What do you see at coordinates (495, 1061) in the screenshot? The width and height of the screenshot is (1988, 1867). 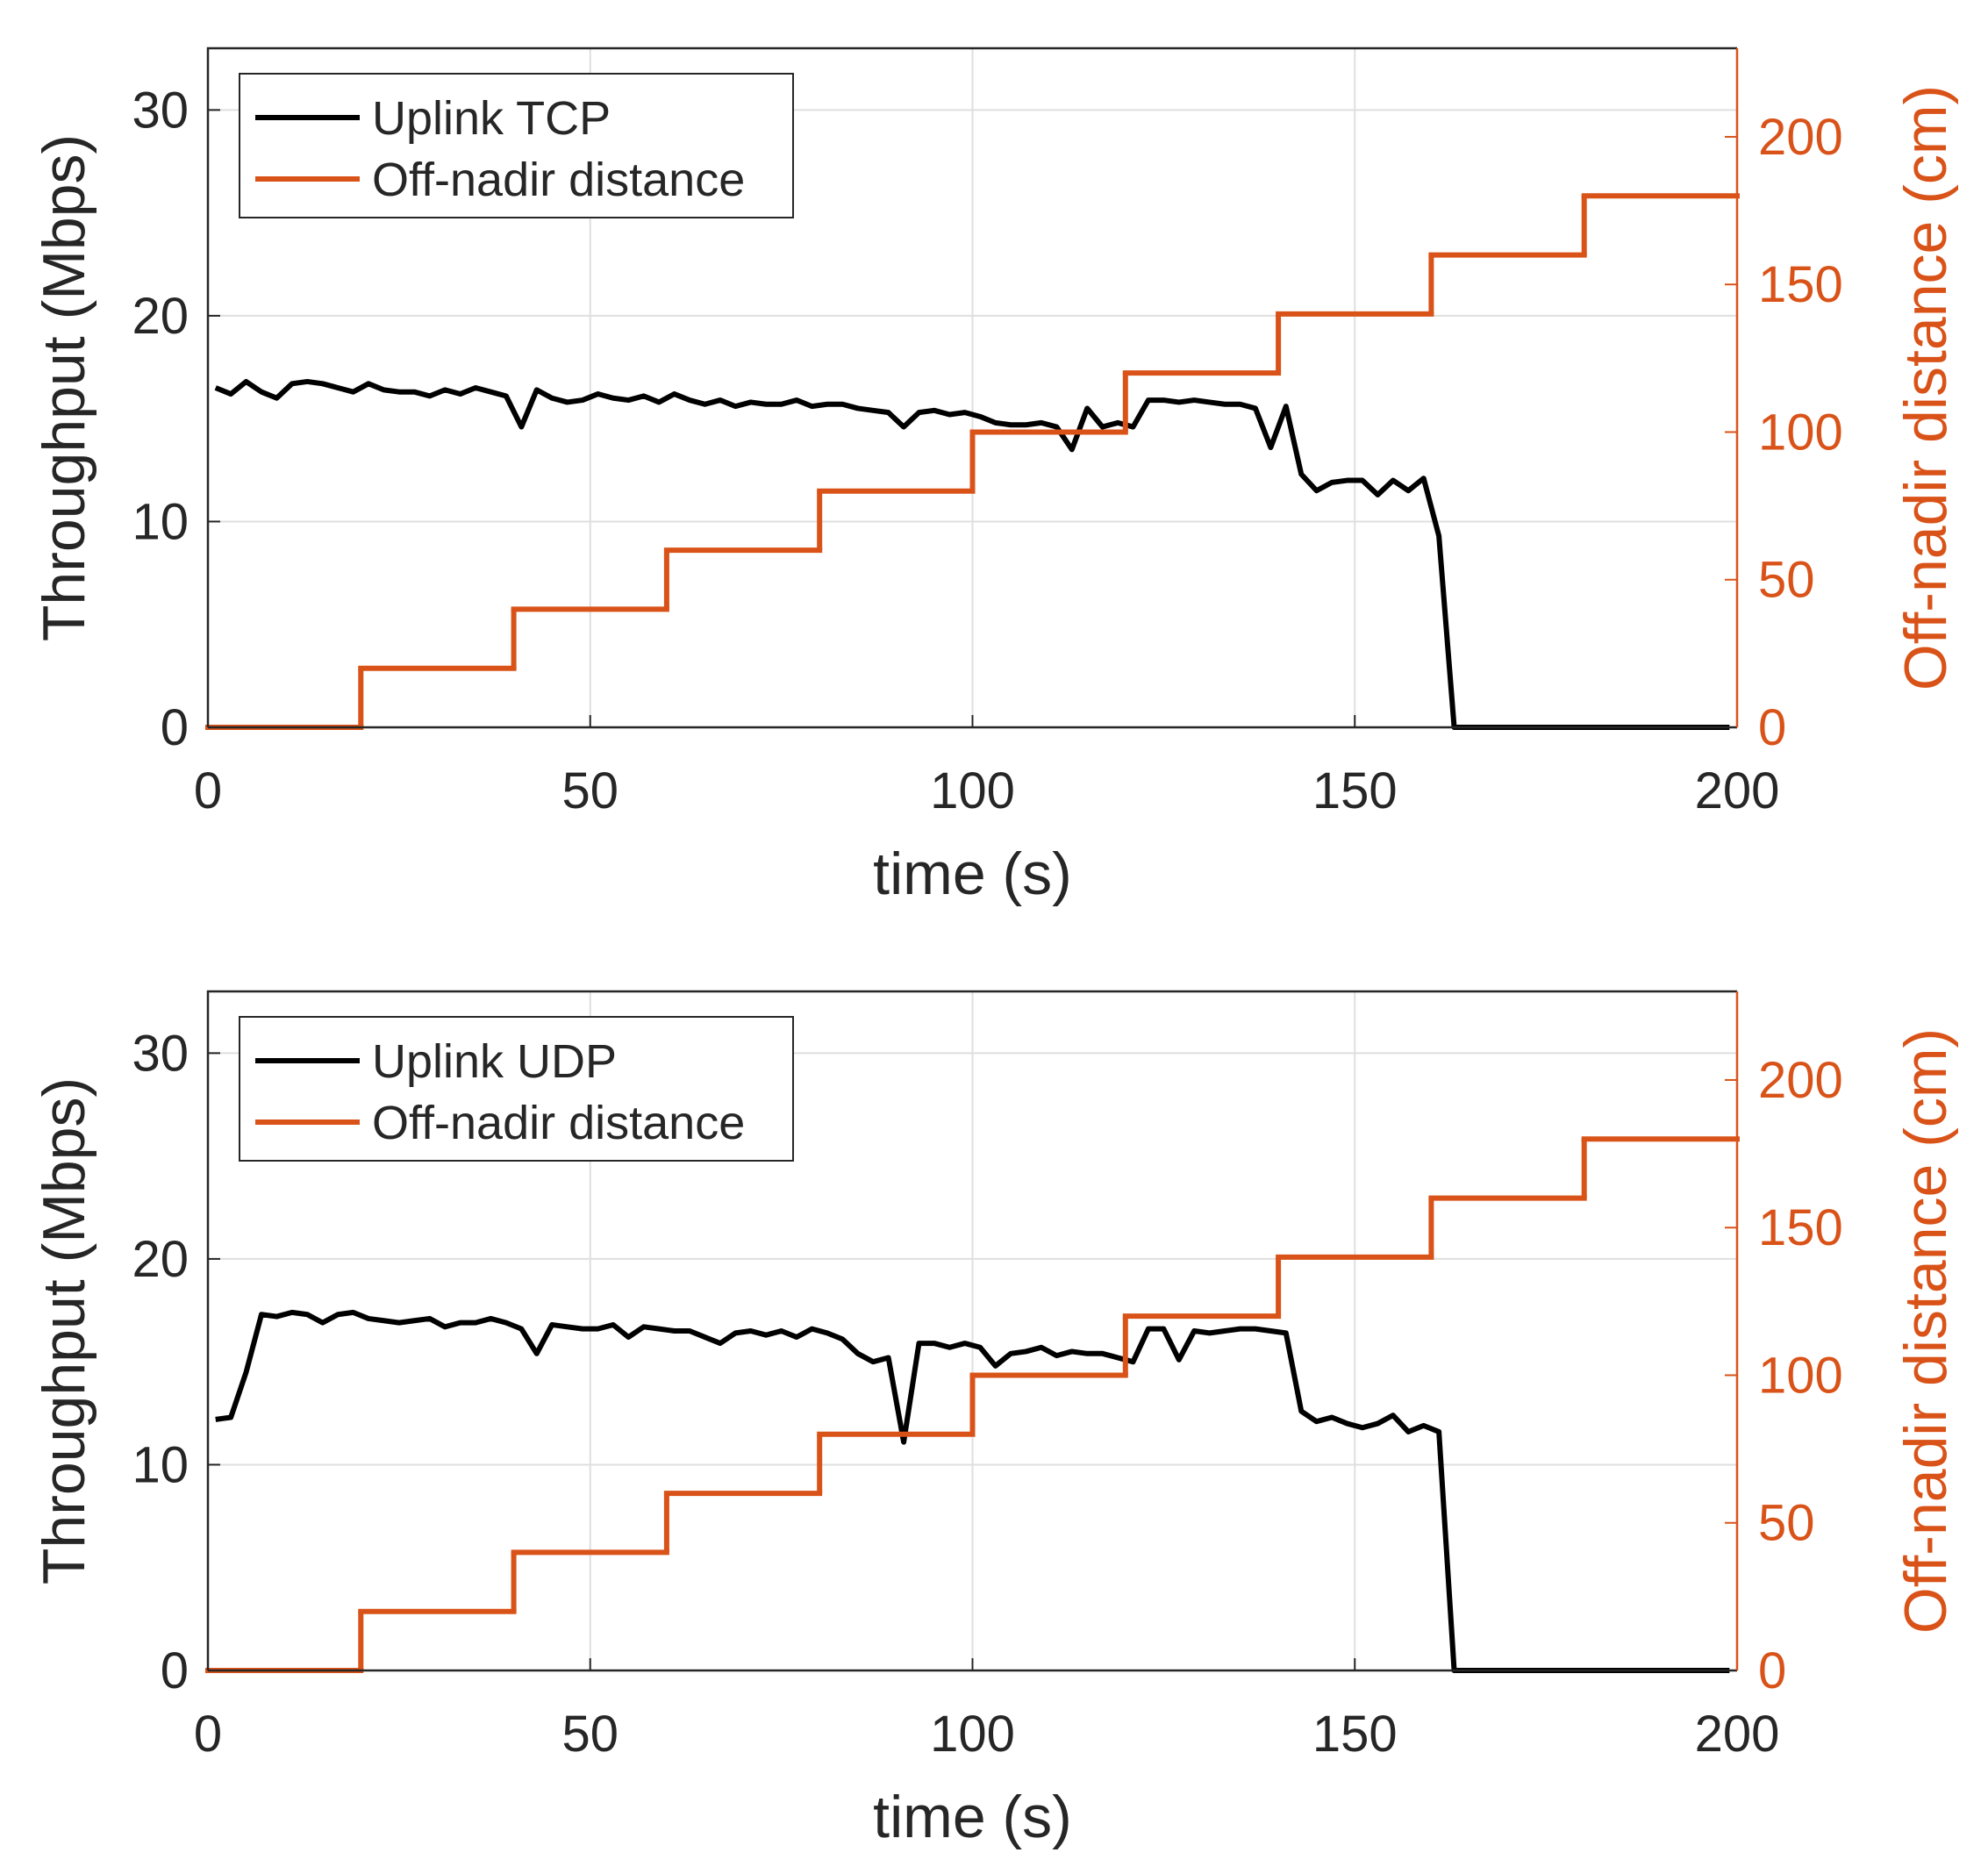 I see `legend-label: Uplink UDP` at bounding box center [495, 1061].